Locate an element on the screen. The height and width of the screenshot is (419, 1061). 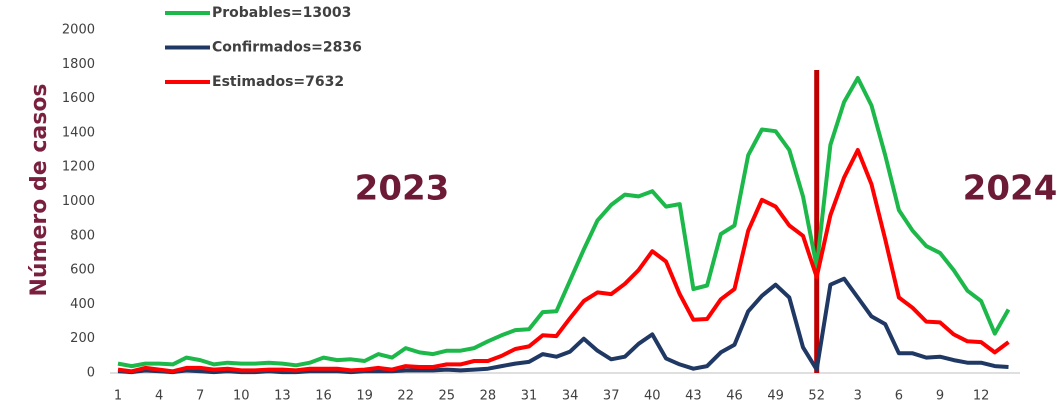
x-tick-label: 22 is located at coordinates (405, 396).